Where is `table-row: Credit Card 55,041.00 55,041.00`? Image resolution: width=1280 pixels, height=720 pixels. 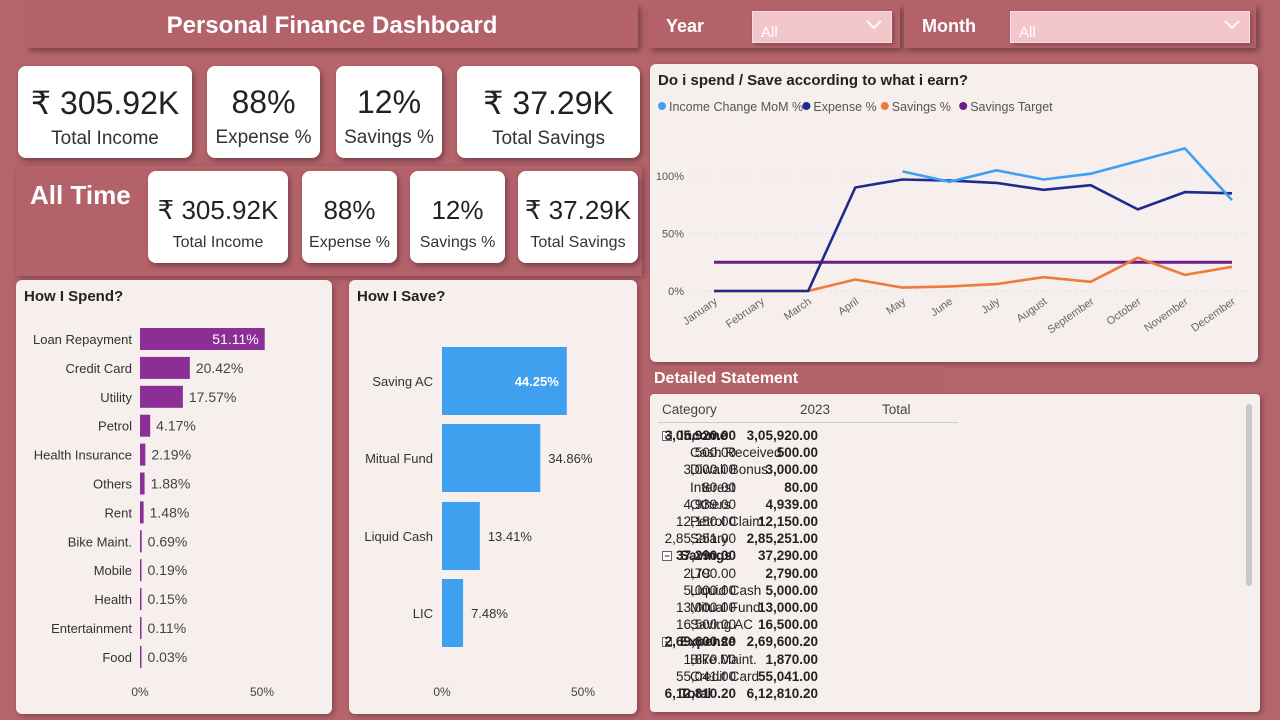 table-row: Credit Card 55,041.00 55,041.00 is located at coordinates (800, 677).